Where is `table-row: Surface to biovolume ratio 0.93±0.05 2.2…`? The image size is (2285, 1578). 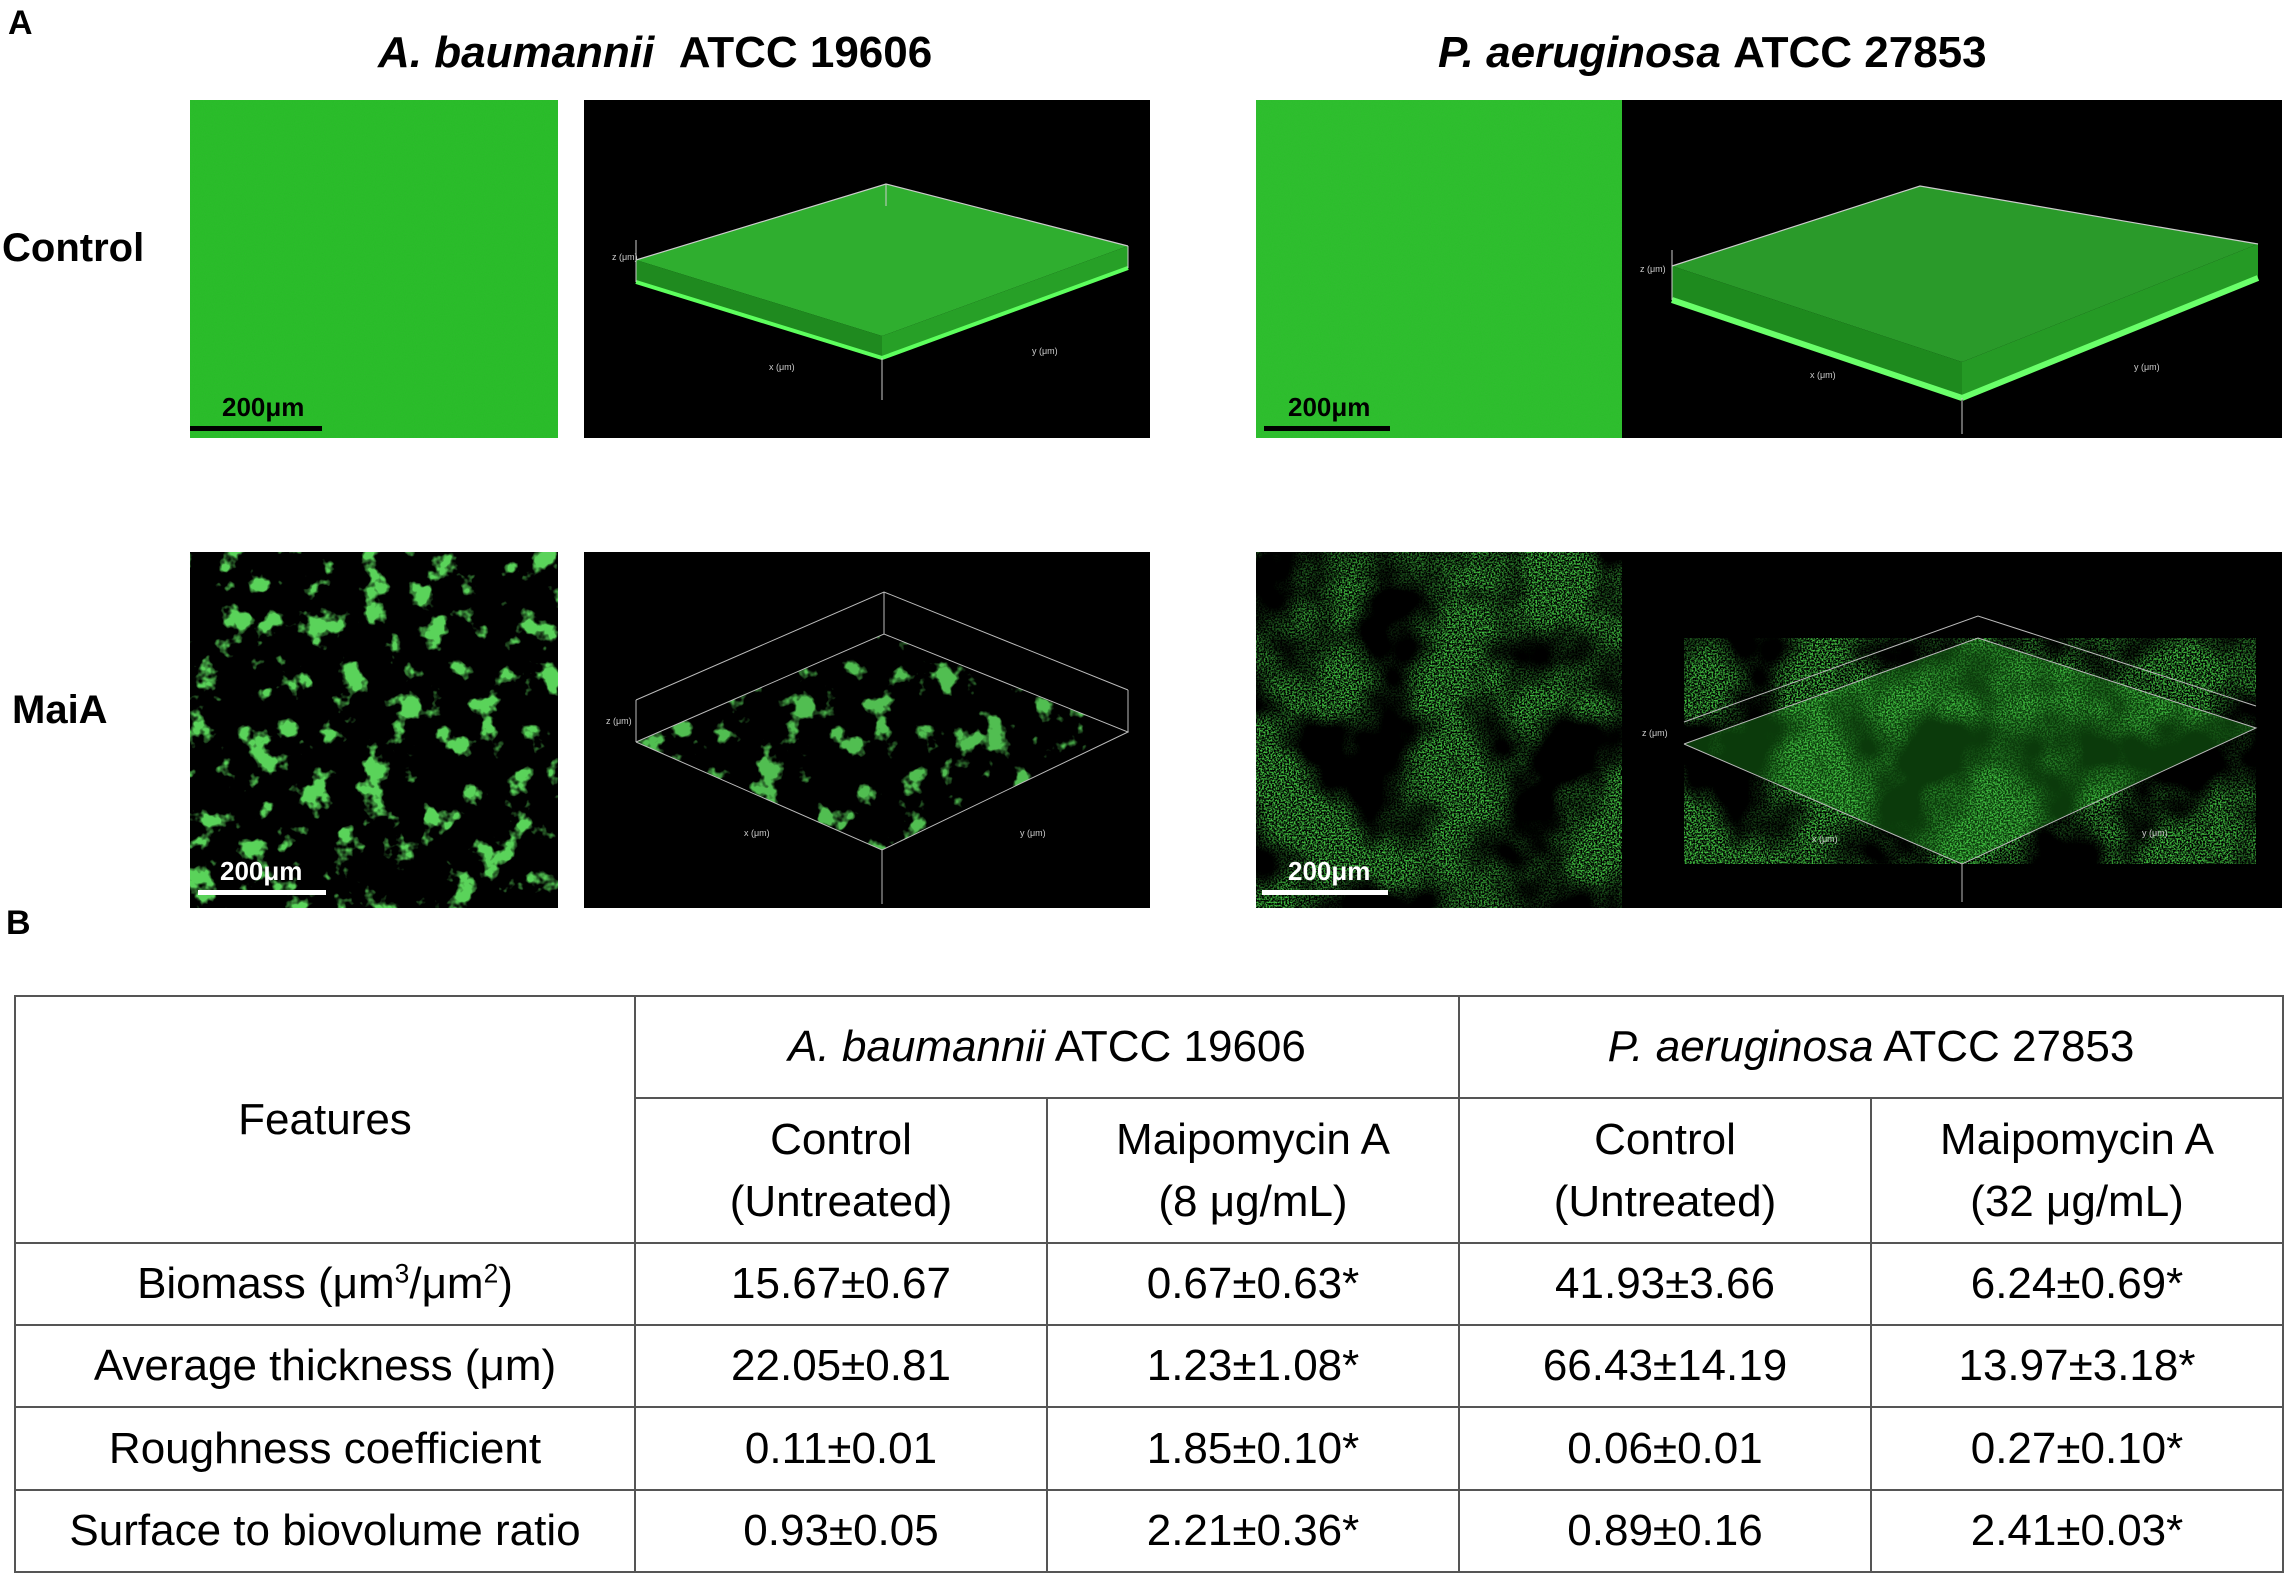 table-row: Surface to biovolume ratio 0.93±0.05 2.2… is located at coordinates (1149, 1531).